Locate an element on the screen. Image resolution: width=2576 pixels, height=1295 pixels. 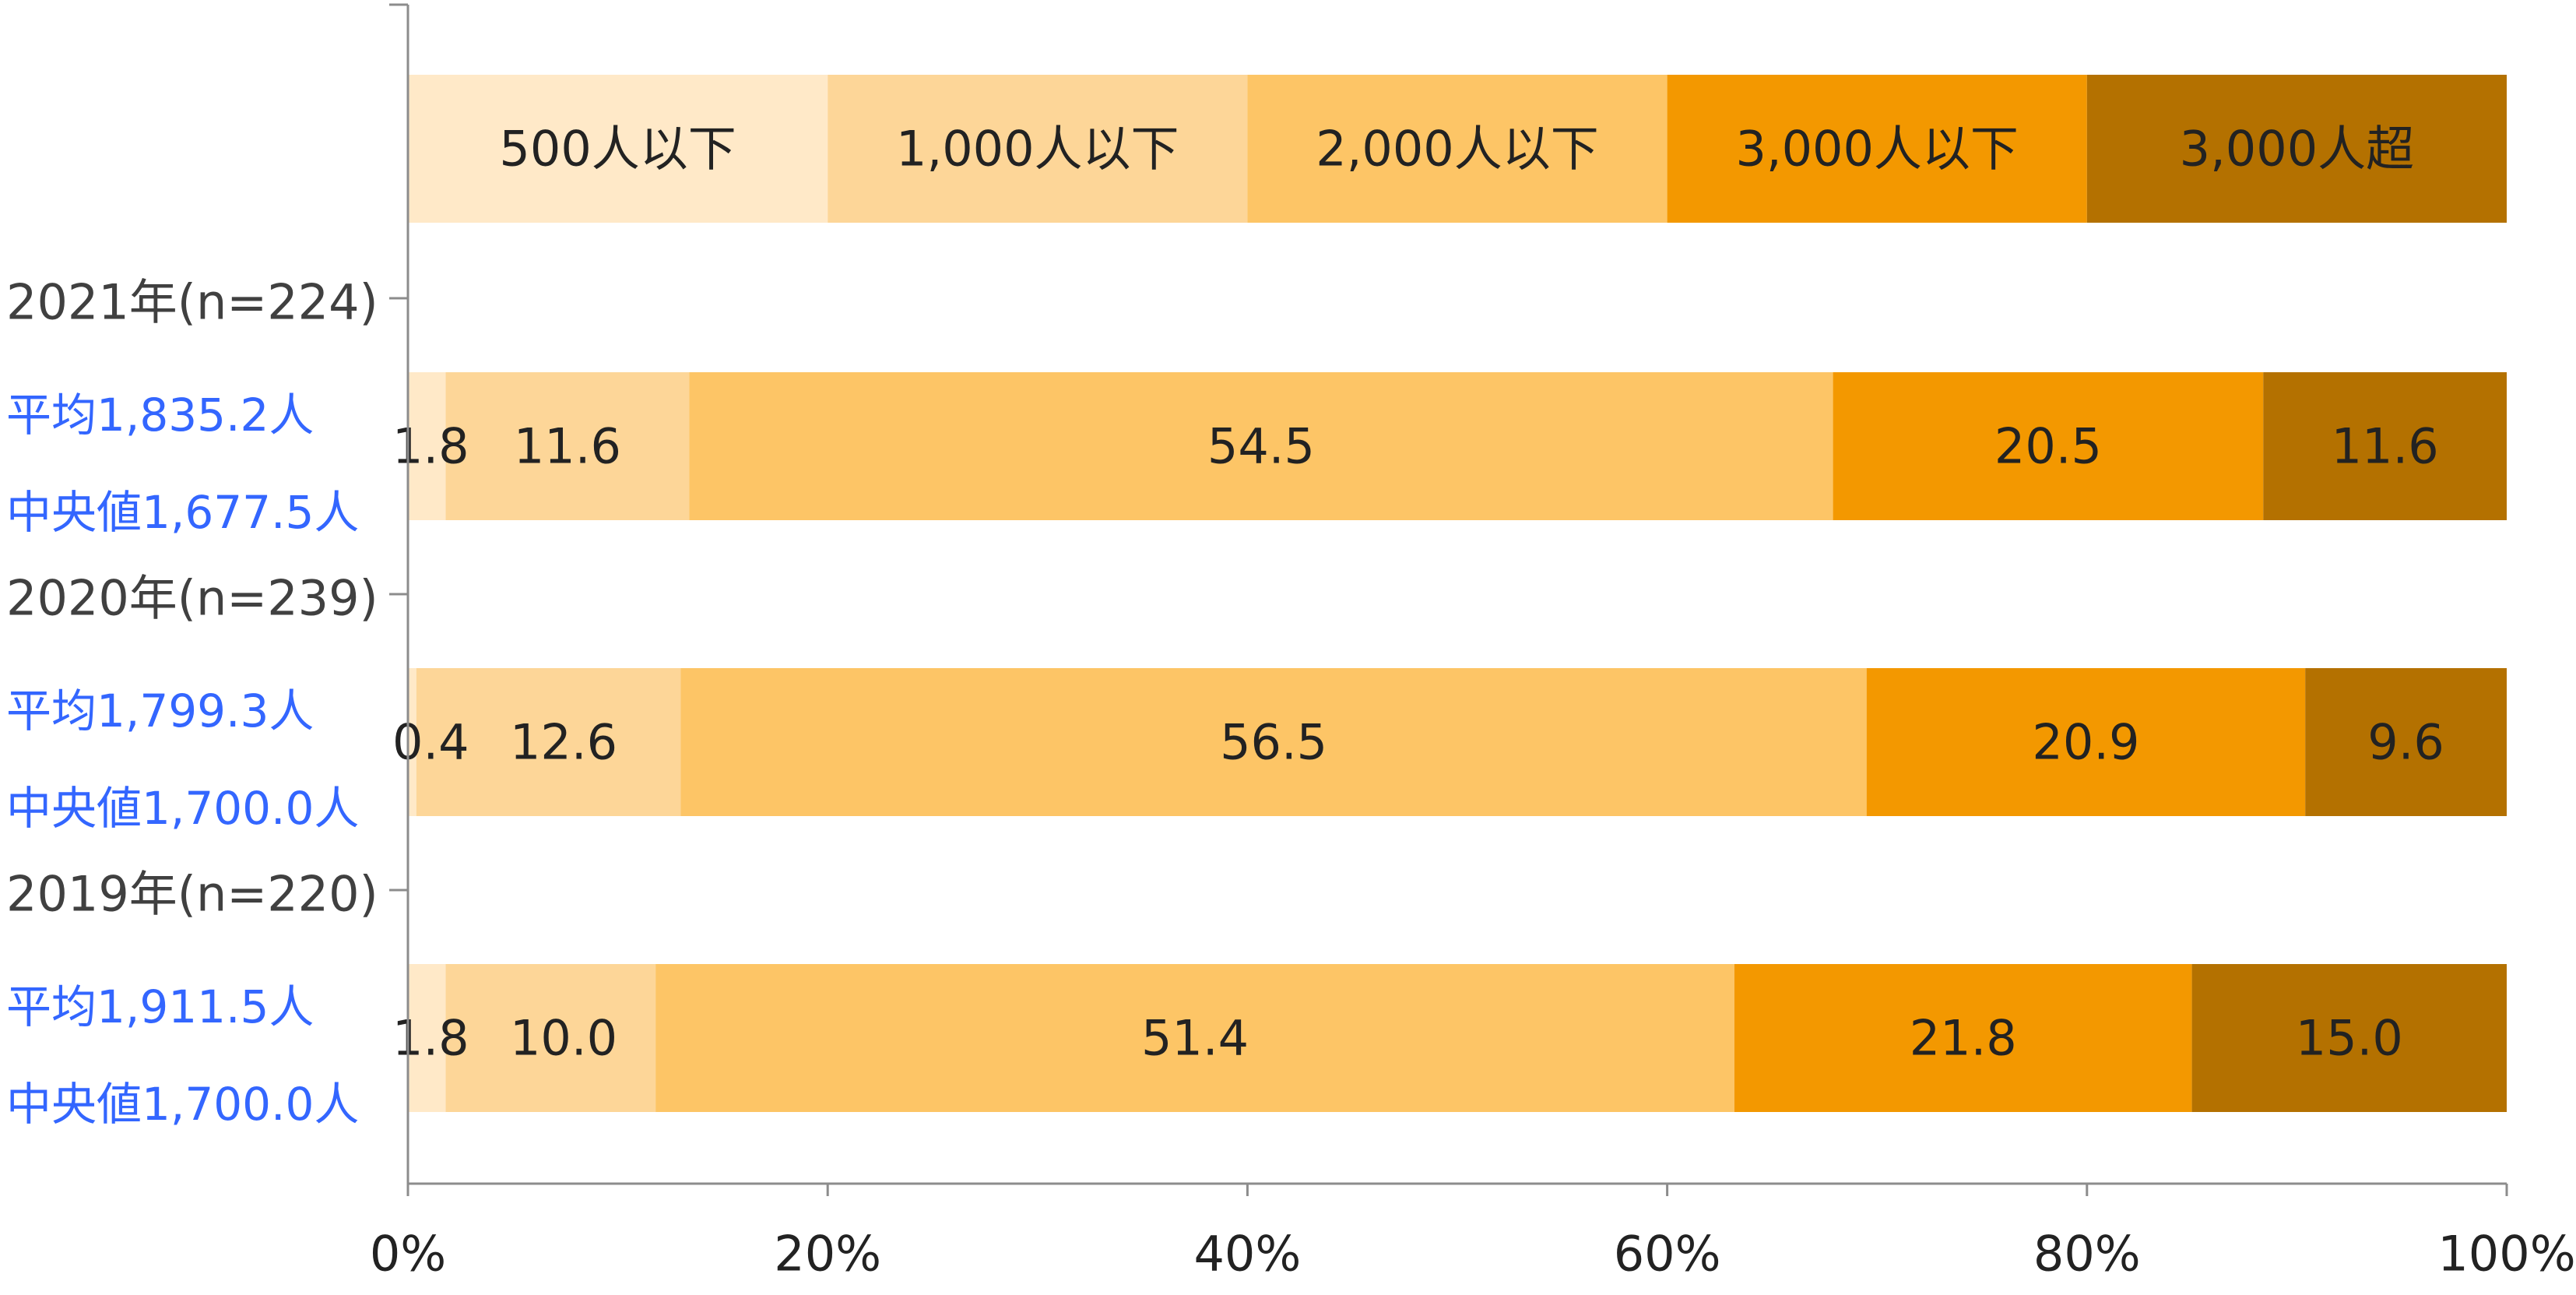
data-label-r1-s4: 20.5 is located at coordinates (2048, 446).